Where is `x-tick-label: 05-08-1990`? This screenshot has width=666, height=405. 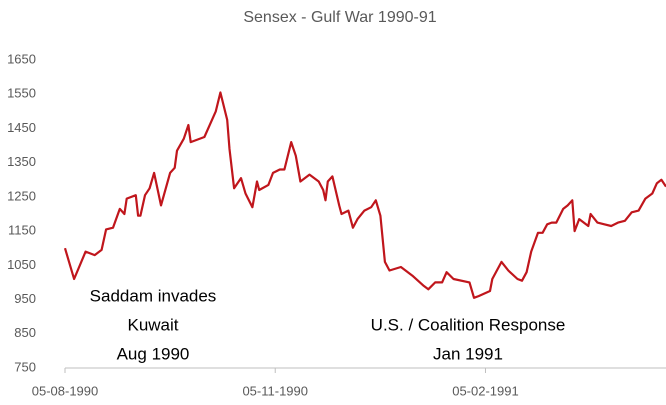
x-tick-label: 05-08-1990 is located at coordinates (65, 390).